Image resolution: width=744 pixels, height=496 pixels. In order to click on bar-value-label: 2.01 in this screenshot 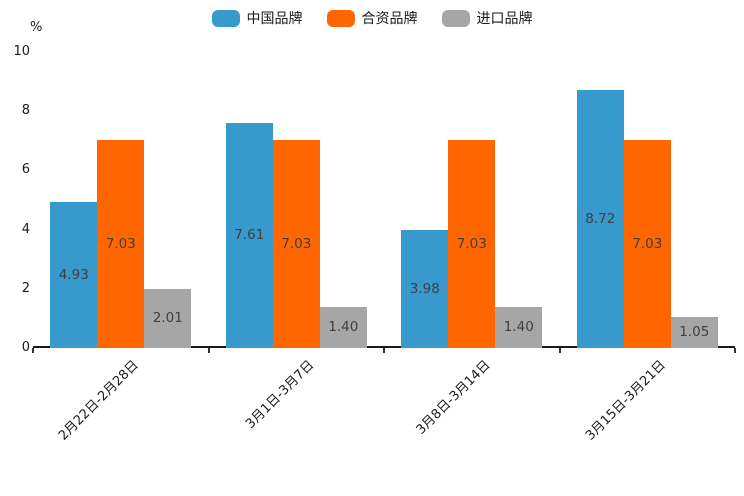, I will do `click(167, 318)`.